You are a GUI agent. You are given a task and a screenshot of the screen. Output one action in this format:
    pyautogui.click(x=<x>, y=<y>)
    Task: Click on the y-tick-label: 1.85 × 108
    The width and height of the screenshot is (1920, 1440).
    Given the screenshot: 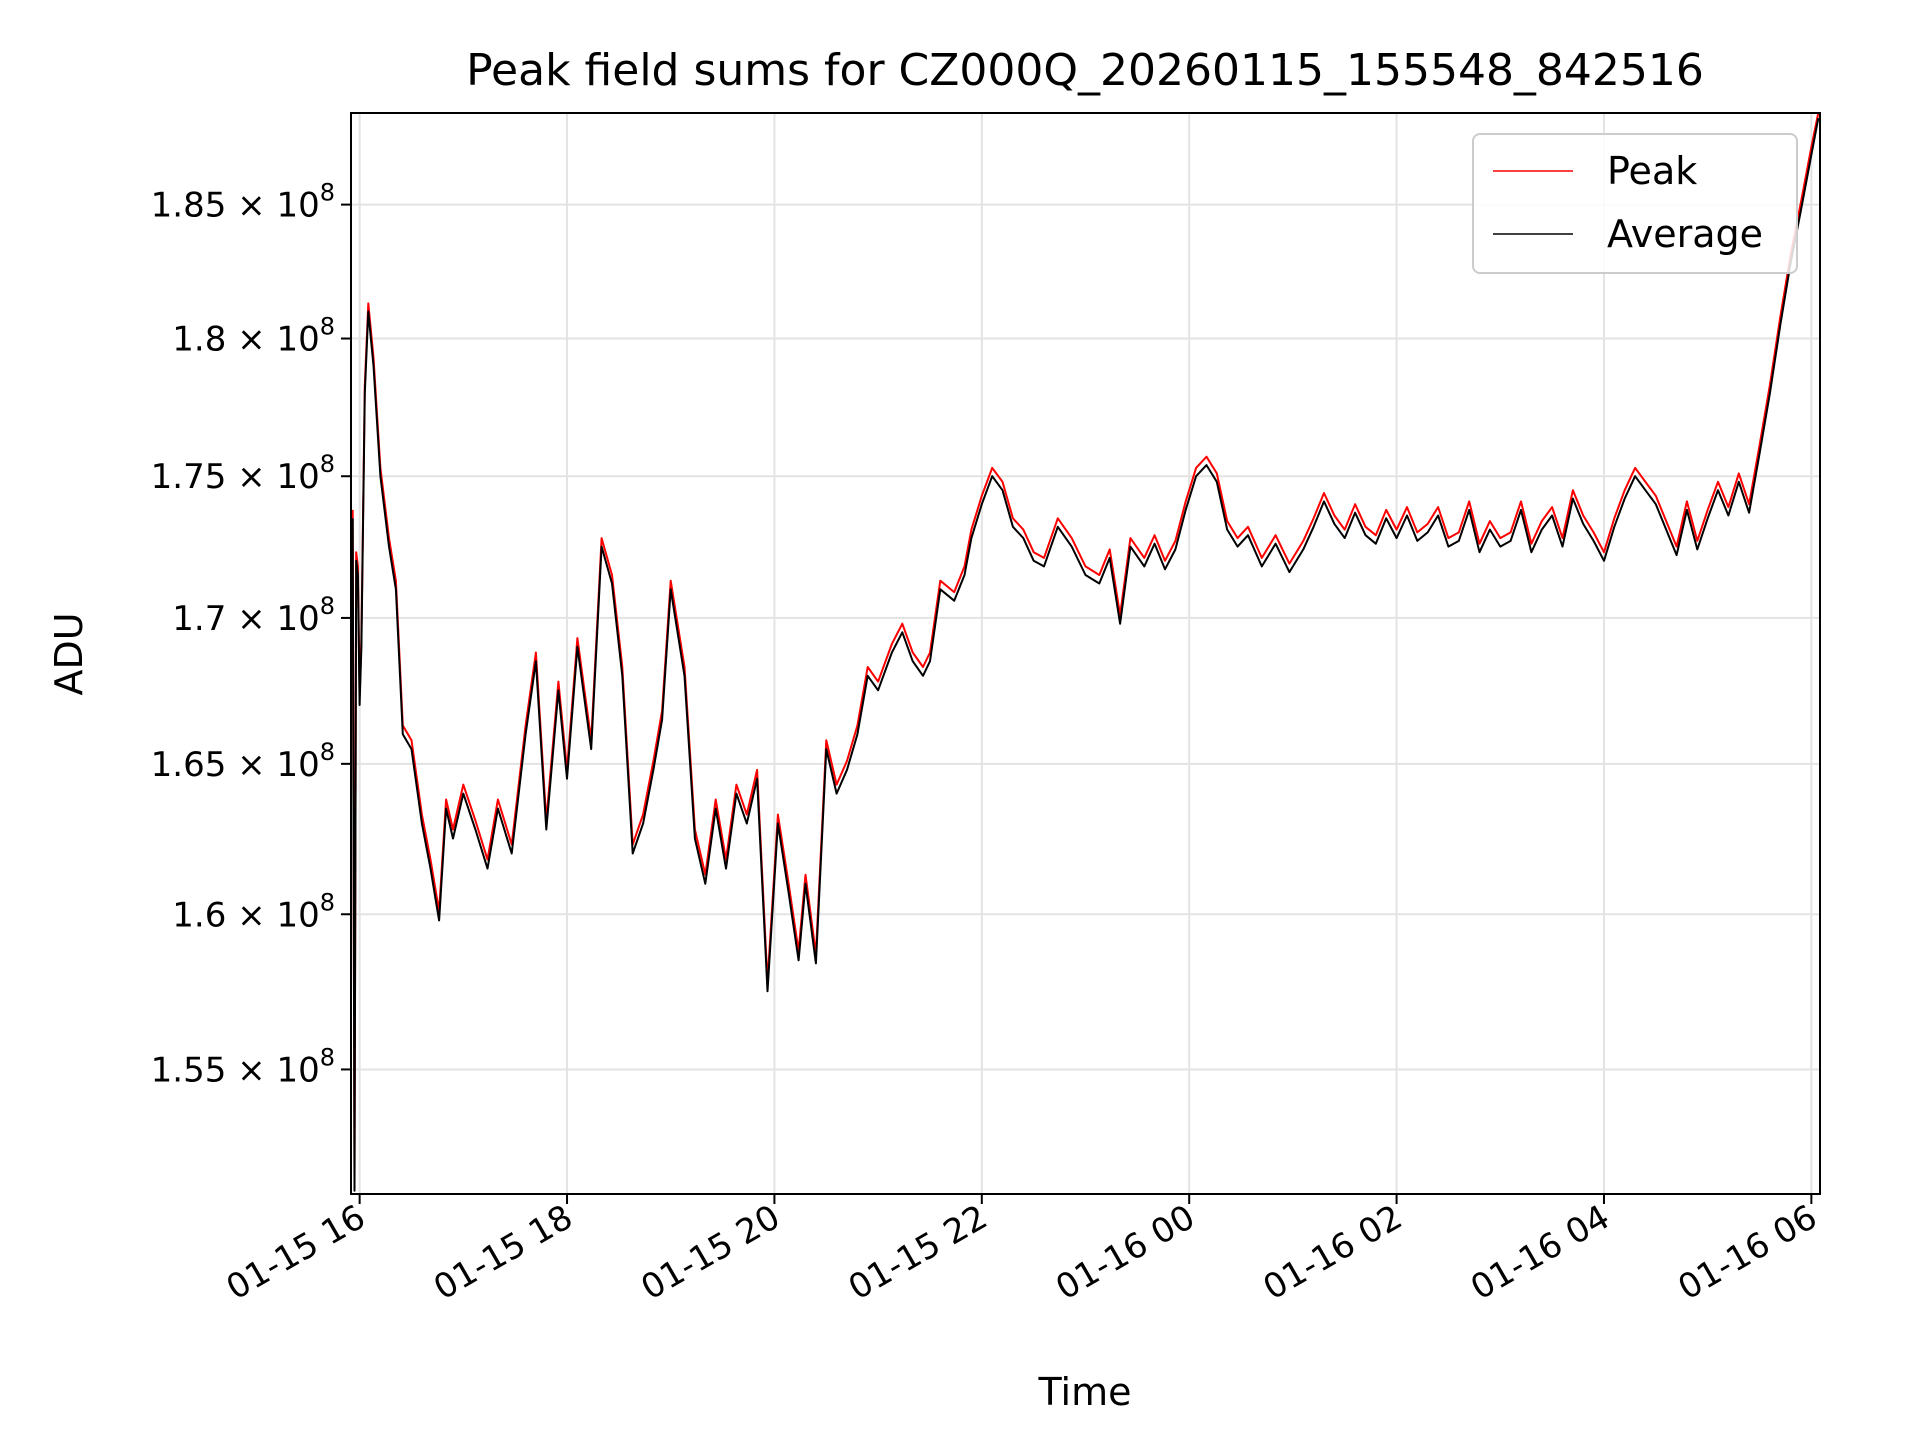 What is the action you would take?
    pyautogui.click(x=243, y=202)
    